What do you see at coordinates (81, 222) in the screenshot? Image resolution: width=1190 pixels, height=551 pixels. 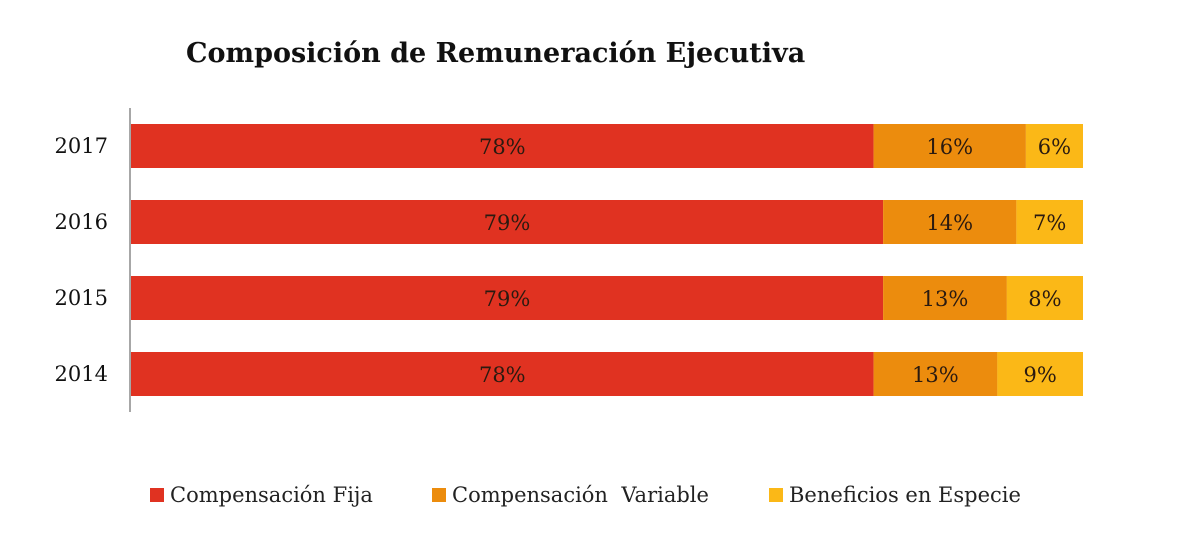 I see `y-tick-label-2016: 2016` at bounding box center [81, 222].